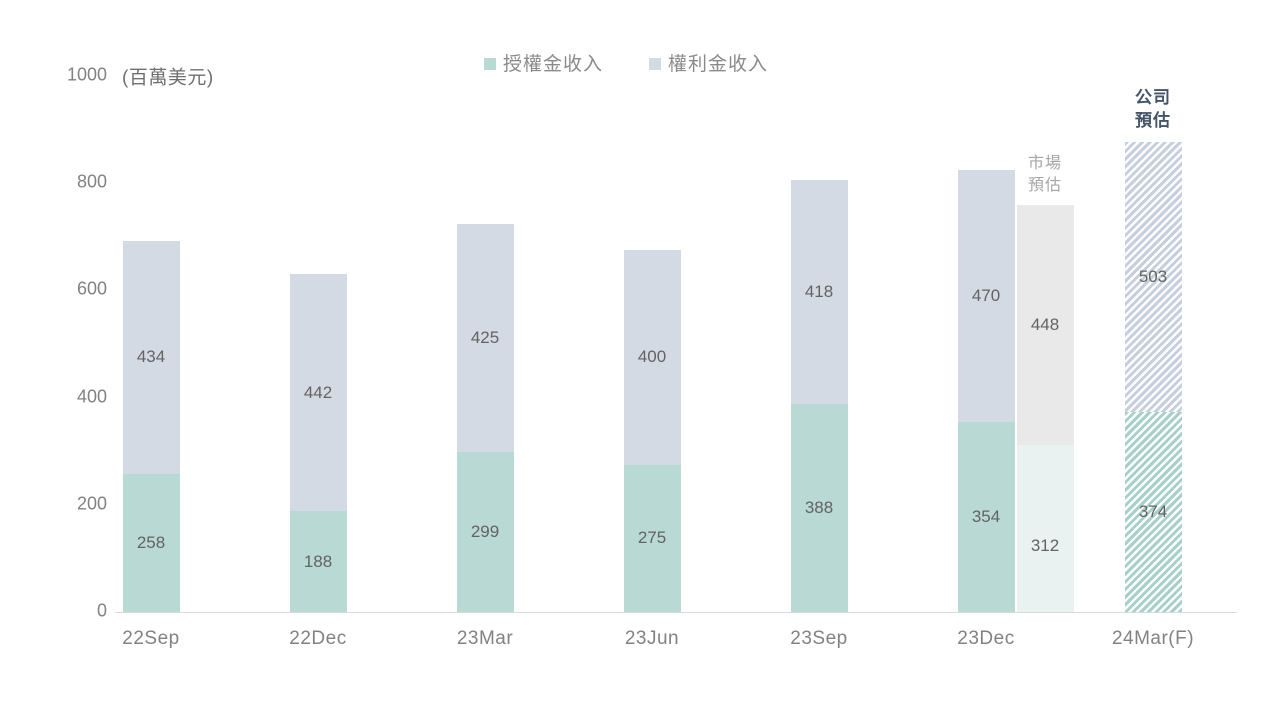 Image resolution: width=1280 pixels, height=720 pixels. What do you see at coordinates (652, 638) in the screenshot?
I see `x-axis-category-label: 23Jun` at bounding box center [652, 638].